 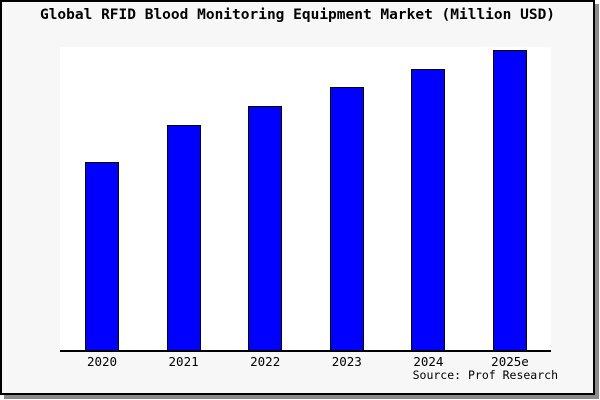 What do you see at coordinates (428, 361) in the screenshot?
I see `x-tick-label-2024: 2024` at bounding box center [428, 361].